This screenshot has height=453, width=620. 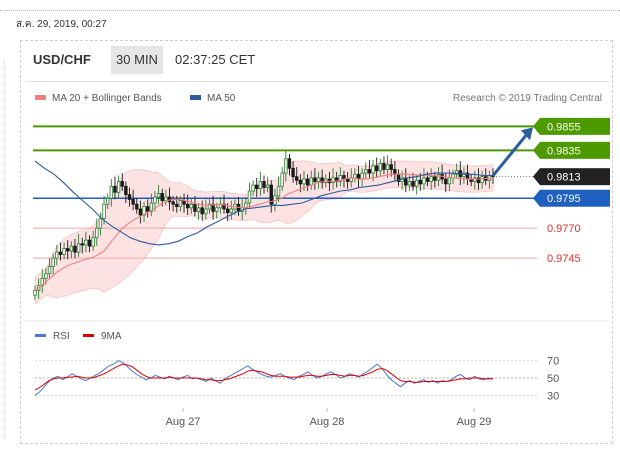 What do you see at coordinates (564, 127) in the screenshot?
I see `level-label-0.9855: 0.9855` at bounding box center [564, 127].